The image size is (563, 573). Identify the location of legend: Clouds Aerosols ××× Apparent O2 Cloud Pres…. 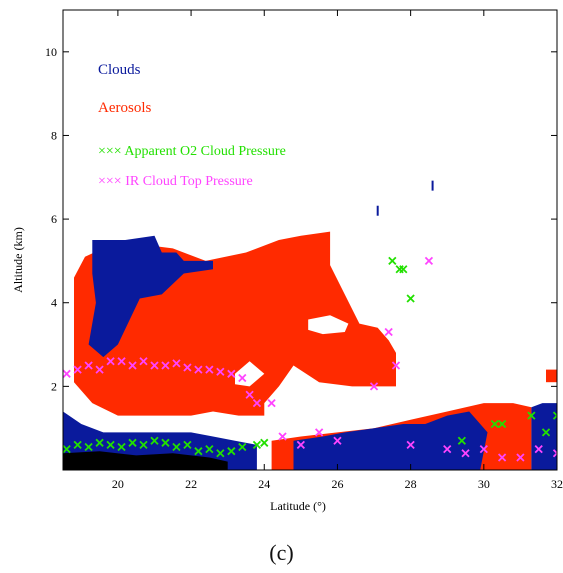
(192, 125).